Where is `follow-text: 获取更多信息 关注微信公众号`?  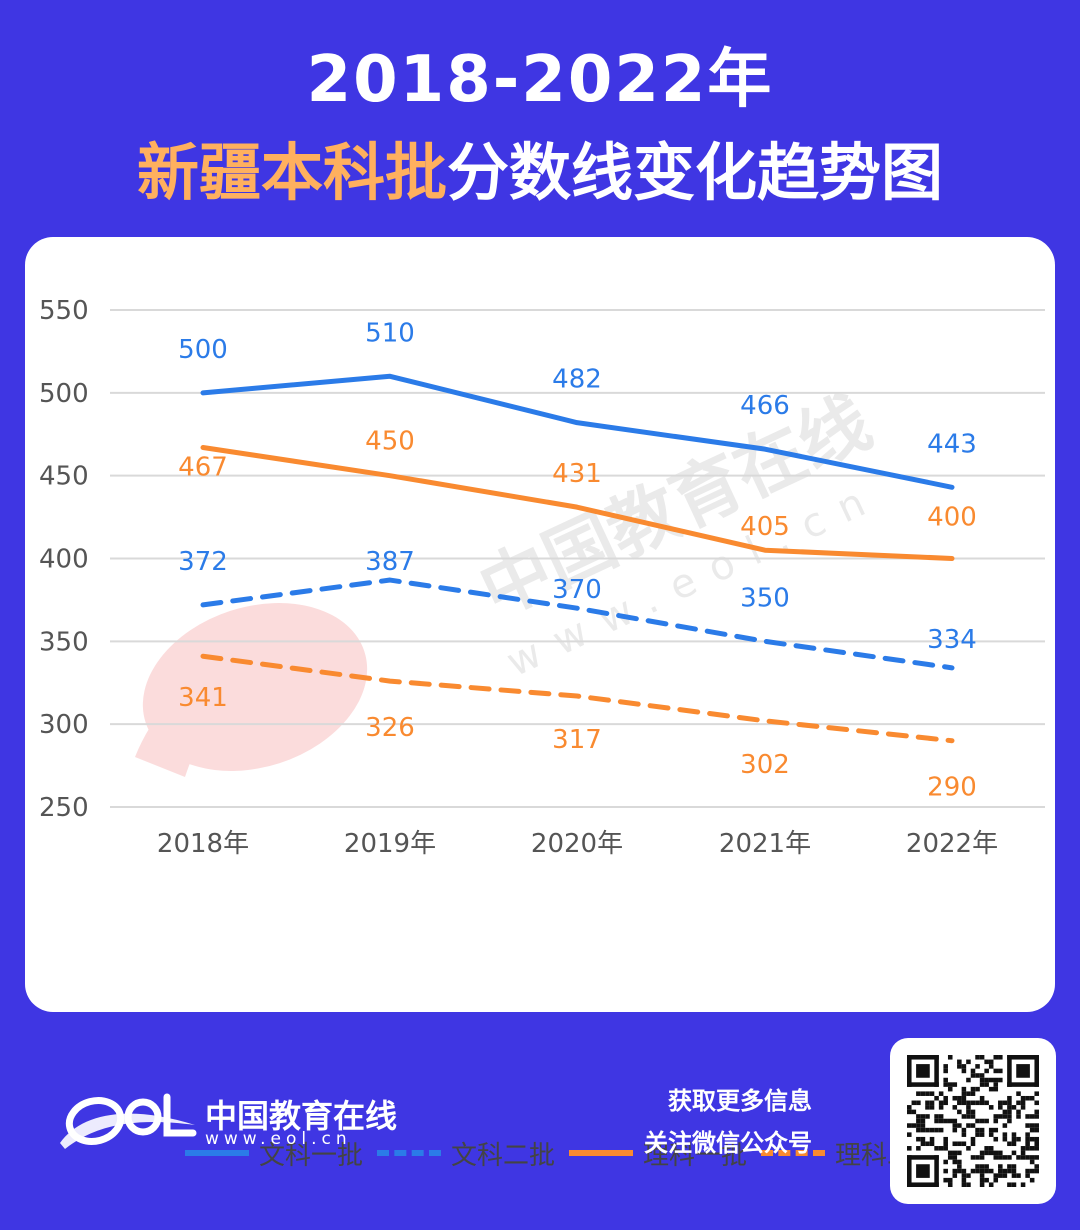 follow-text: 获取更多信息 关注微信公众号 is located at coordinates (728, 1122).